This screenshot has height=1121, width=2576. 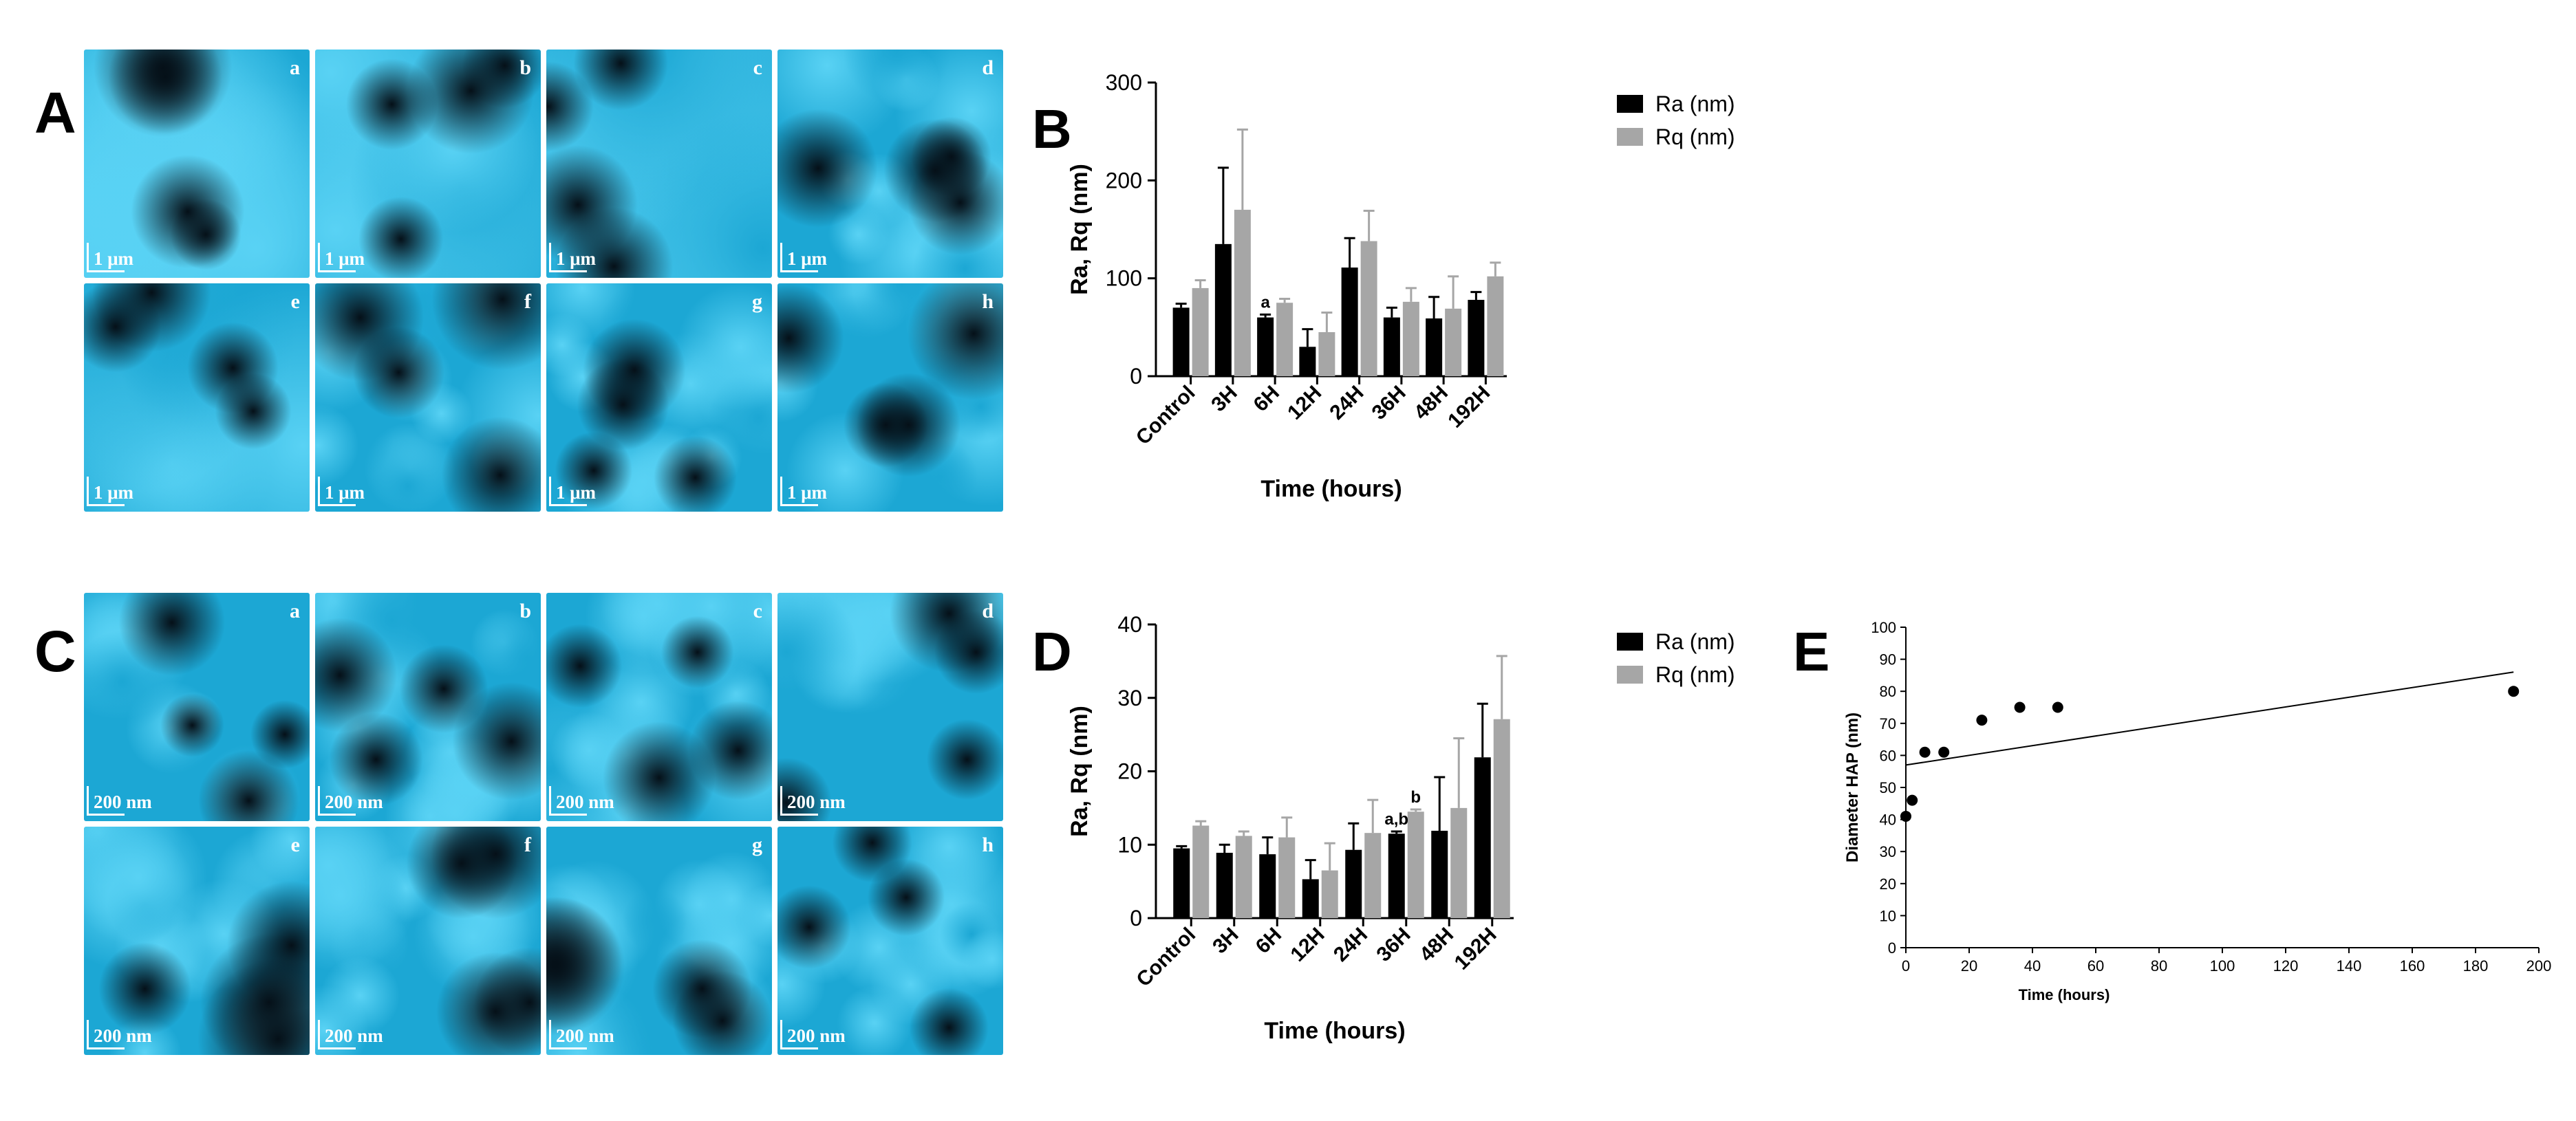 I want to click on afm-tile: a 1 μm, so click(x=197, y=164).